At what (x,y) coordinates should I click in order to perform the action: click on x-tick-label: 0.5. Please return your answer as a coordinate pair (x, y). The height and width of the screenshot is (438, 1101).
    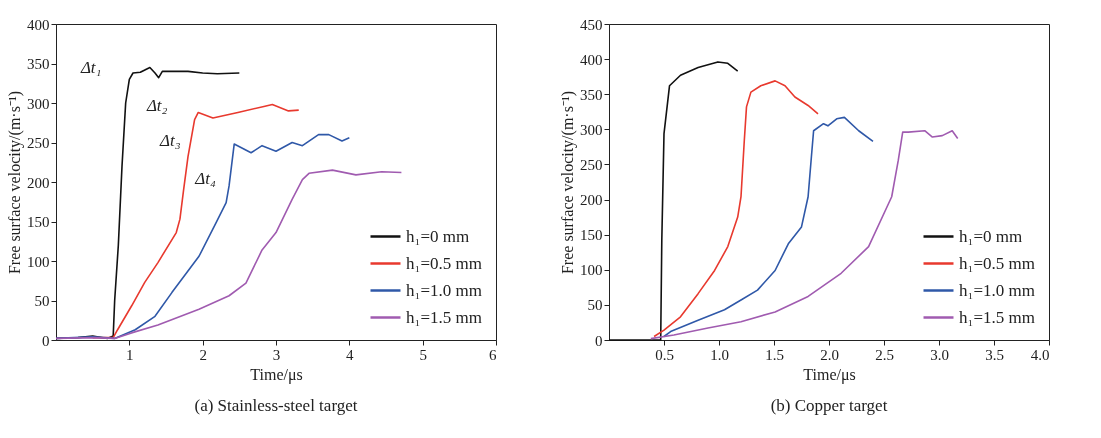
    Looking at the image, I should click on (664, 354).